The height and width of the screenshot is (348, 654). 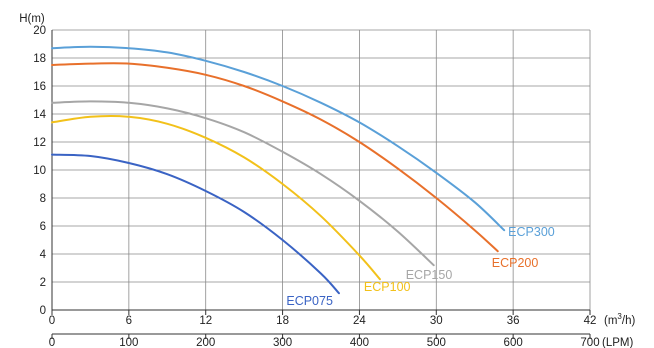 What do you see at coordinates (39, 143) in the screenshot?
I see `y-tick-label: 12` at bounding box center [39, 143].